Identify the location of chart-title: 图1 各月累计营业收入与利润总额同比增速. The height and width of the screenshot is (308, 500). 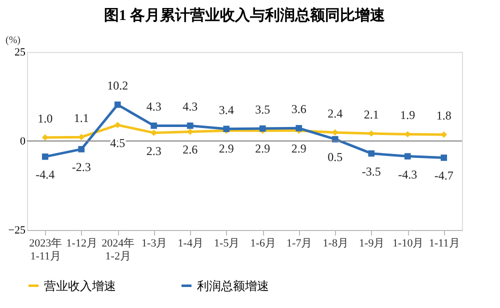
(245, 15).